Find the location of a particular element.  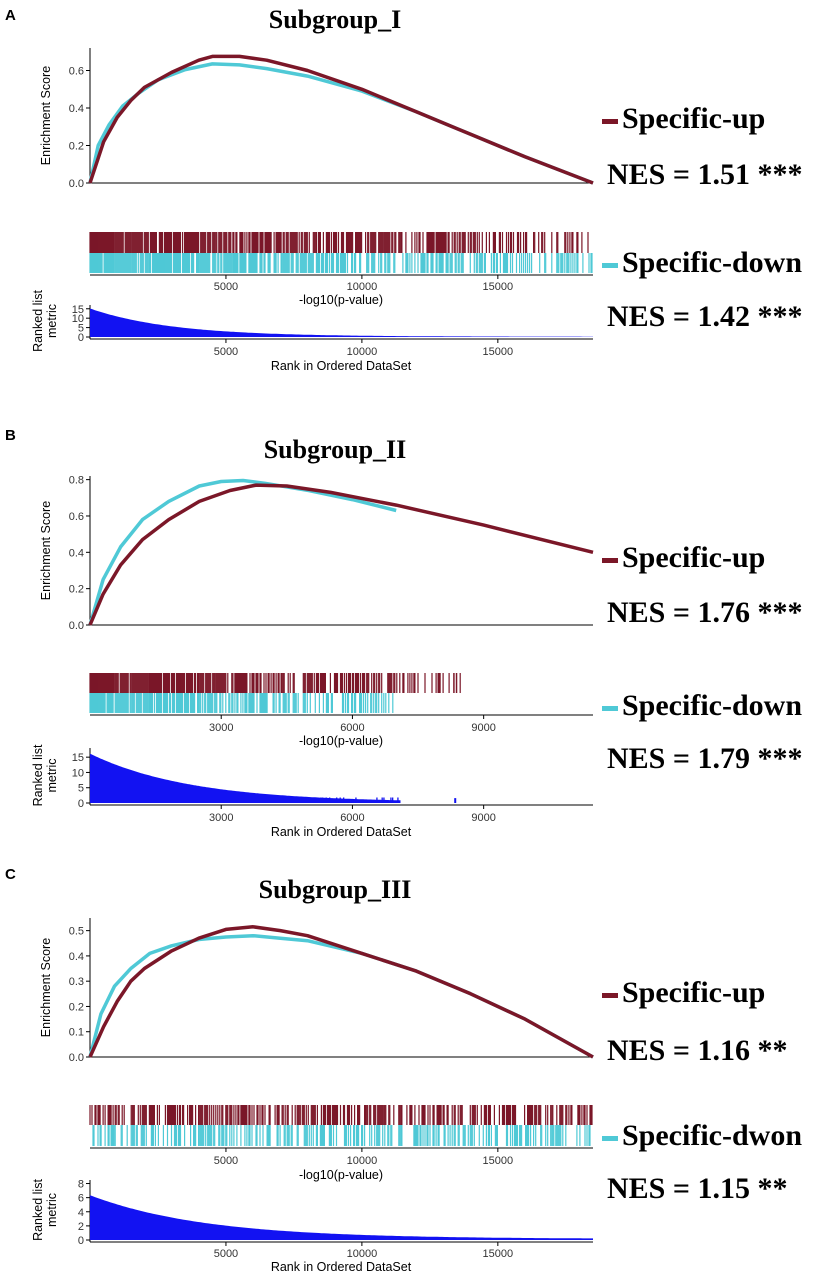

x-tick-label: 6000 is located at coordinates (352, 728).